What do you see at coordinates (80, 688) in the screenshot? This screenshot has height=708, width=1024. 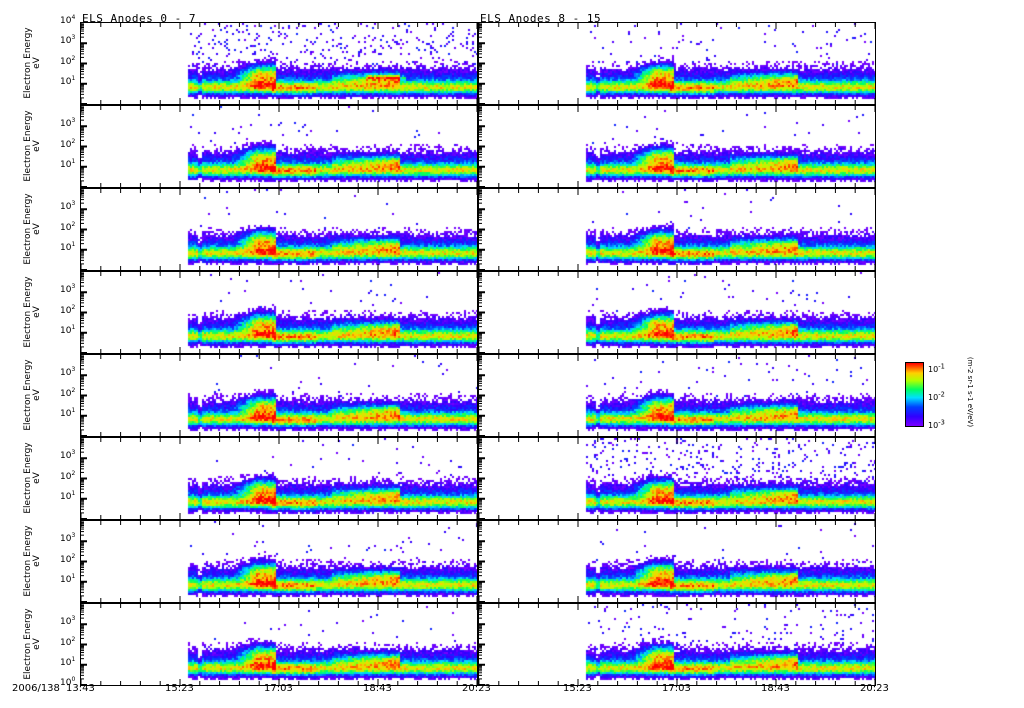 I see `x-tick-label: 13:43` at bounding box center [80, 688].